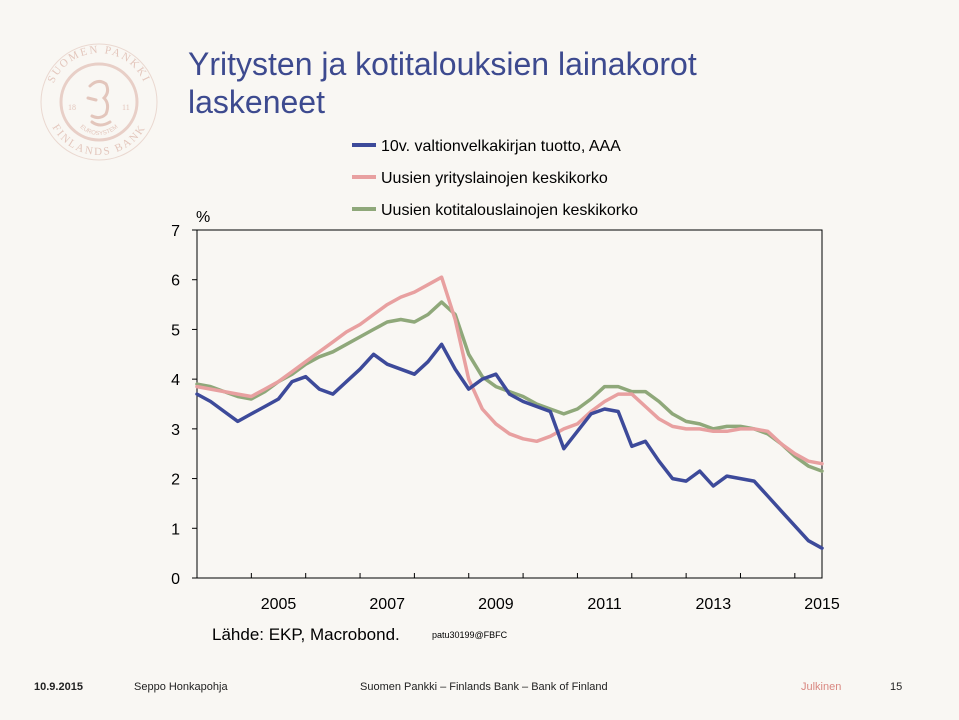  I want to click on lion-emblem-icon, so click(99, 103).